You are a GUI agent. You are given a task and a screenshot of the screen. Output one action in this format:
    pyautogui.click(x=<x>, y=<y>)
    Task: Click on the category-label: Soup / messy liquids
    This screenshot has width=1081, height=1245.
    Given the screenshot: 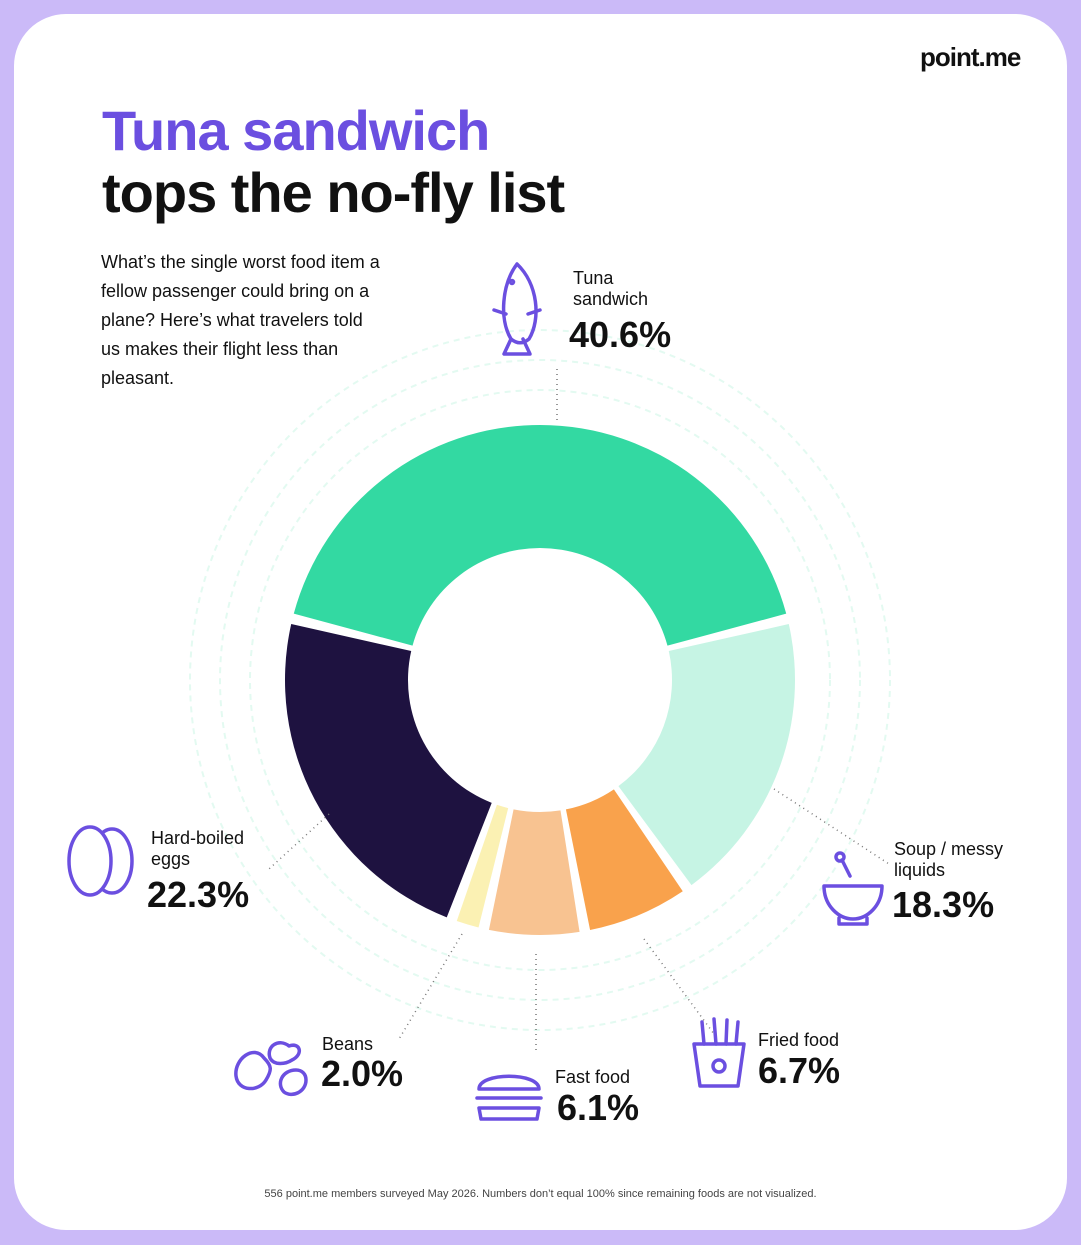 What is the action you would take?
    pyautogui.click(x=949, y=859)
    